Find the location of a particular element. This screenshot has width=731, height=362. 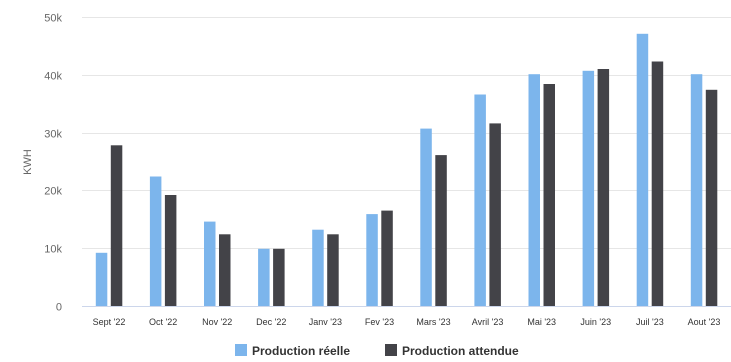

x-tick-label: Dec '22 is located at coordinates (271, 322).